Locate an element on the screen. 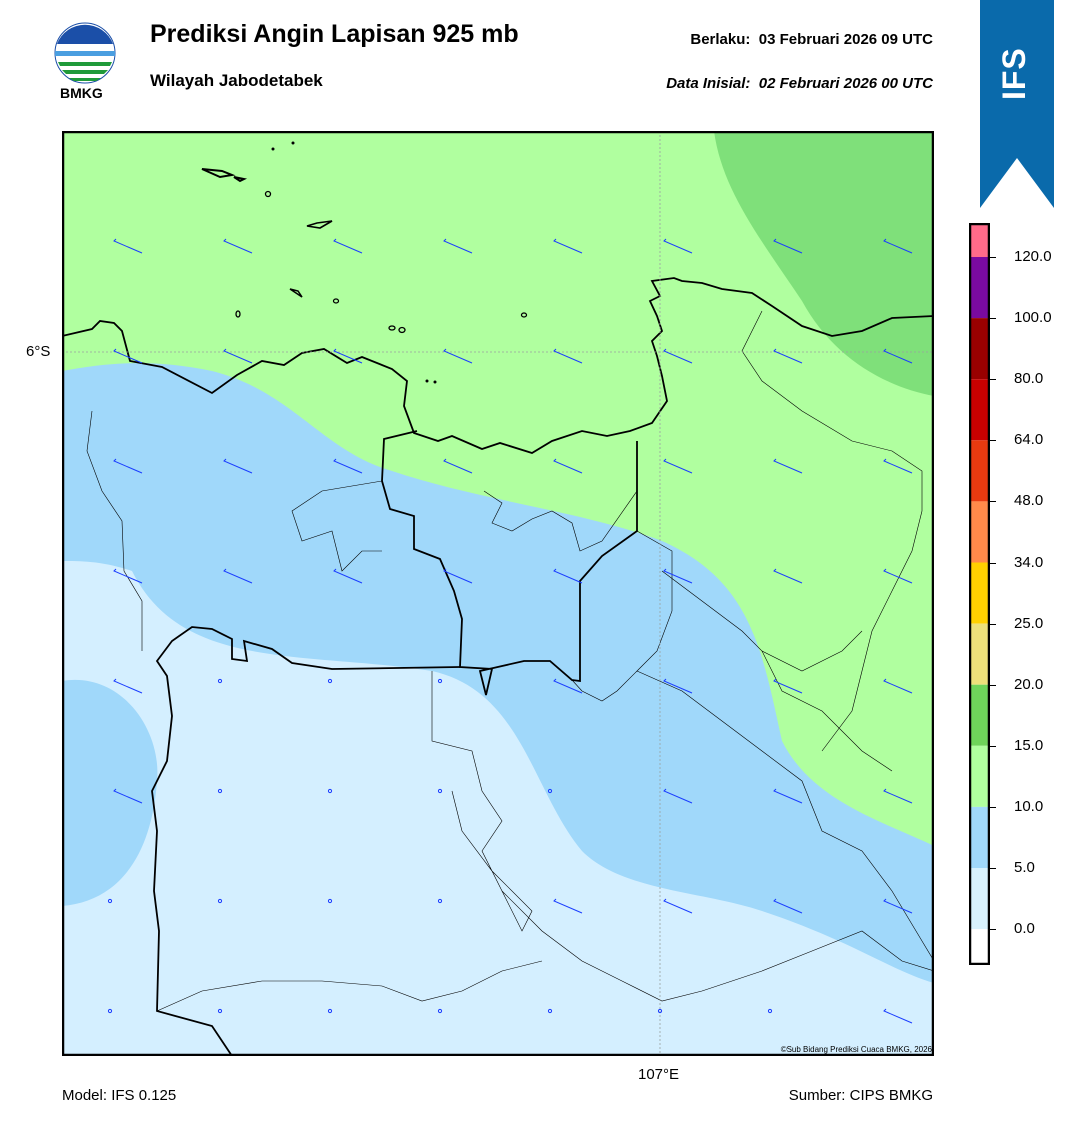 This screenshot has height=1128, width=1081. colorbar-label: 10.0 is located at coordinates (1029, 806).